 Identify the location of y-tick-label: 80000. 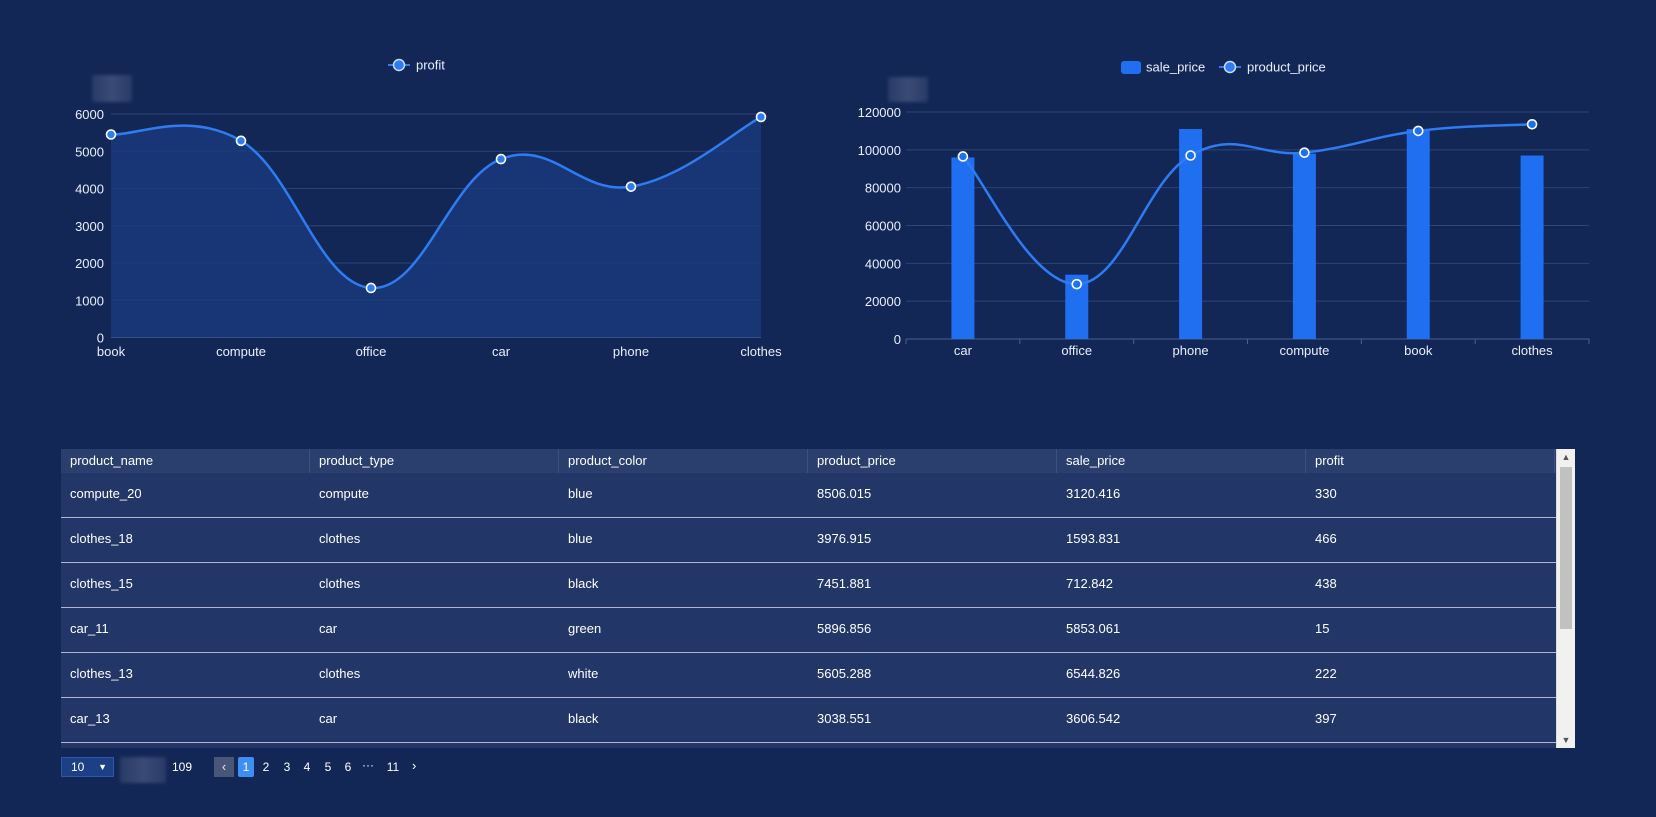
(883, 188).